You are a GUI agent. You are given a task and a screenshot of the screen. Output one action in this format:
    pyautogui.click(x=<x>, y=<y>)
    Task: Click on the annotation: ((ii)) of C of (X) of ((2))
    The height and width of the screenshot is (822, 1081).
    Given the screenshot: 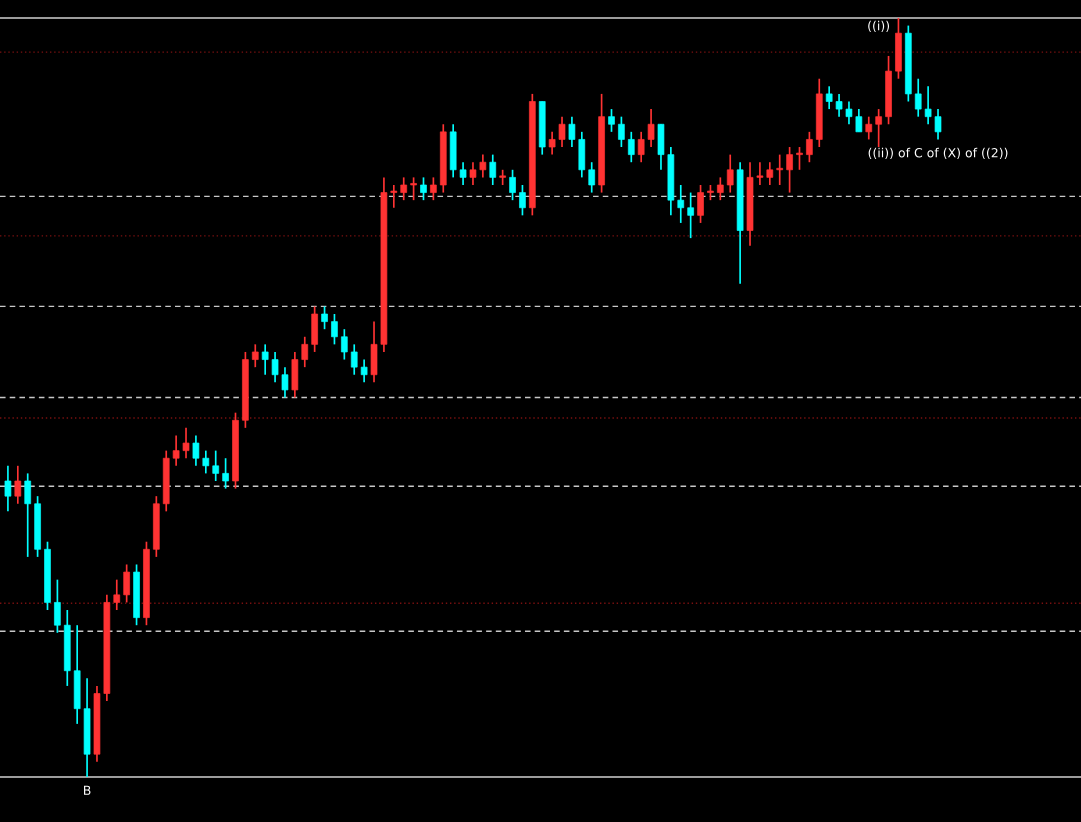 What is the action you would take?
    pyautogui.click(x=938, y=153)
    